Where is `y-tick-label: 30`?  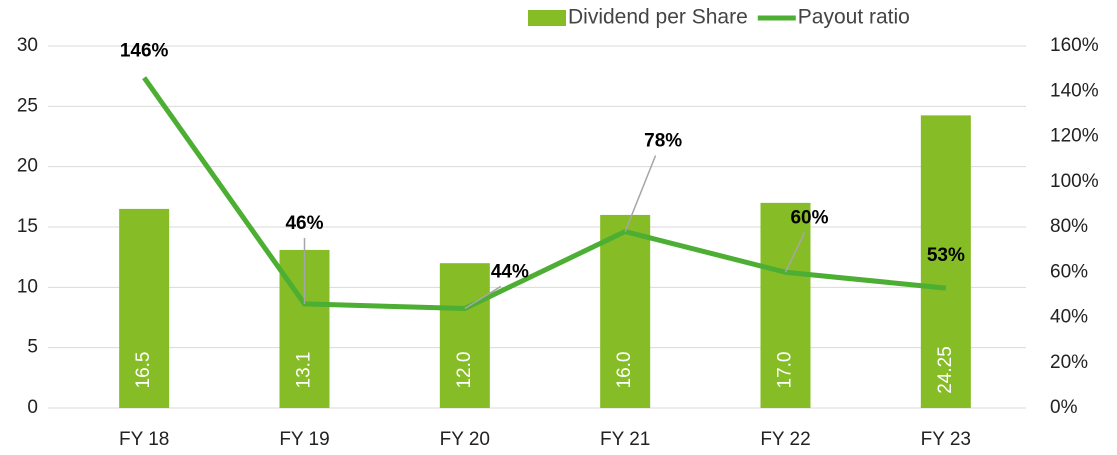
y-tick-label: 30 is located at coordinates (27, 45).